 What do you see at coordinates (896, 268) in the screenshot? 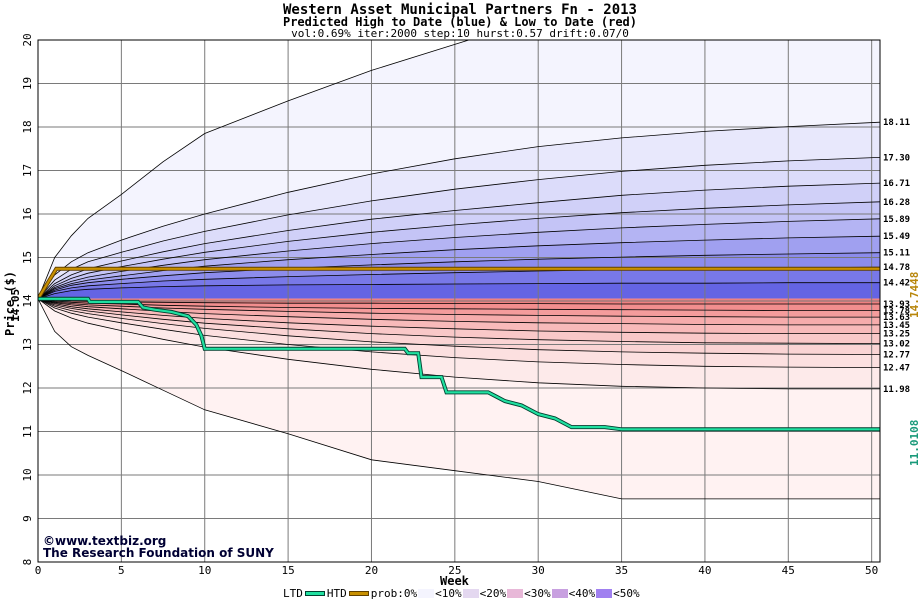
I see `band-value-label-1: 14.78` at bounding box center [896, 268].